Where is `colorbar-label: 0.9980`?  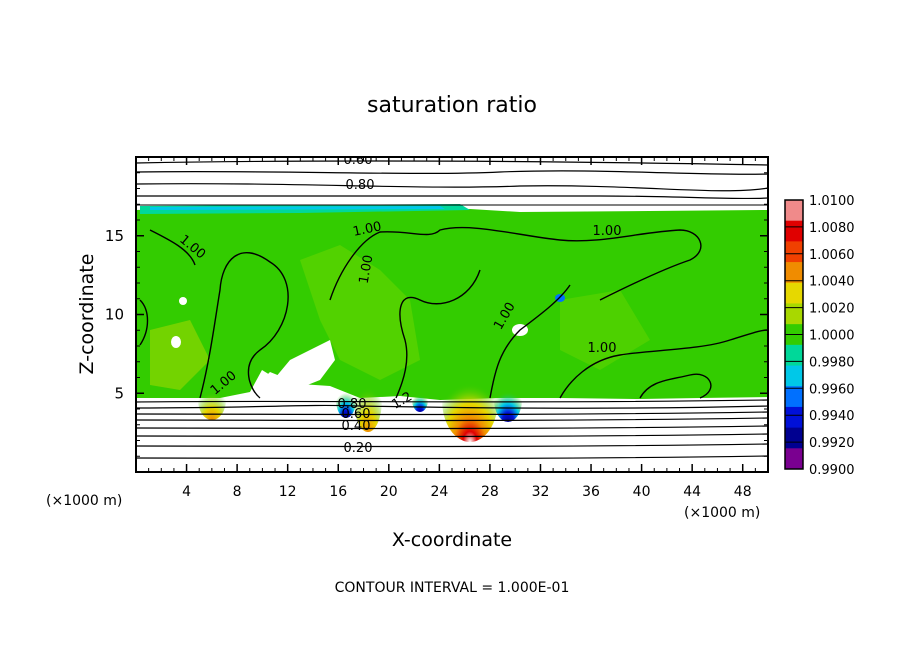
colorbar-label: 0.9980 is located at coordinates (832, 362).